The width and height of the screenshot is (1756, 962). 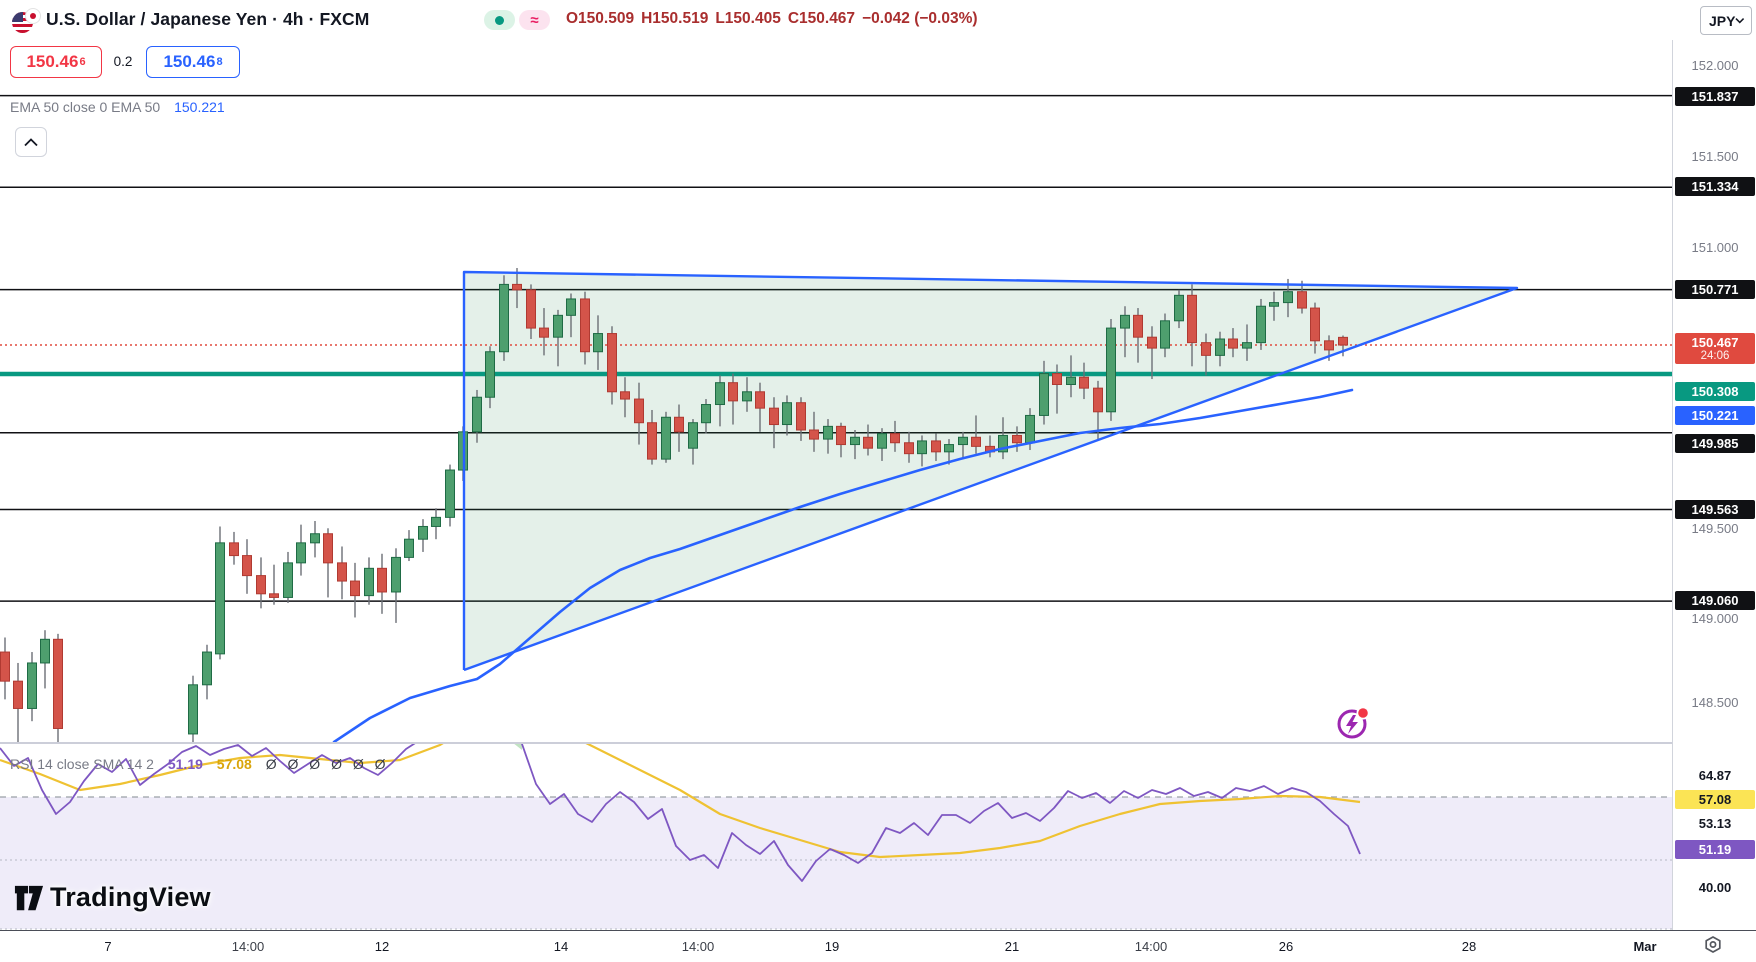 I want to click on time-tick-label: 26, so click(x=1286, y=946).